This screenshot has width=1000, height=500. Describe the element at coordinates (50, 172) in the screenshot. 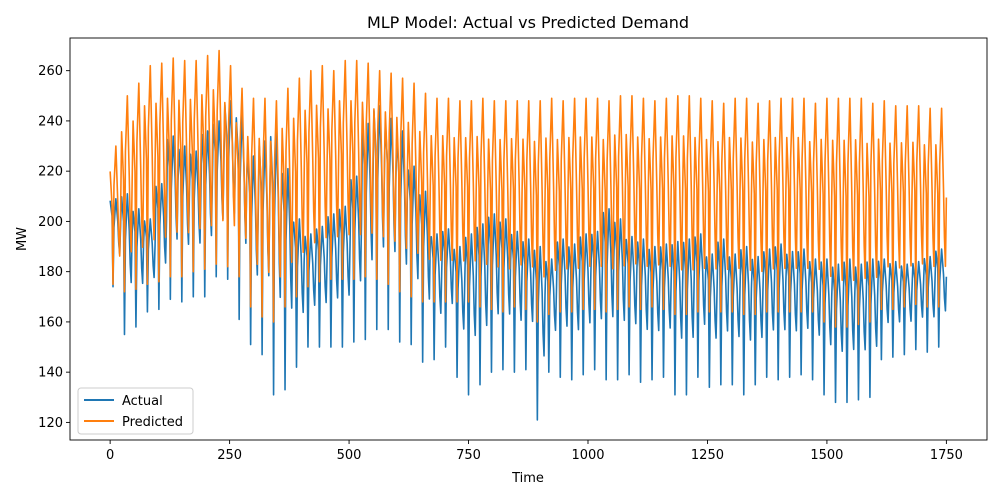

I see `y-tick-label: 220` at that location.